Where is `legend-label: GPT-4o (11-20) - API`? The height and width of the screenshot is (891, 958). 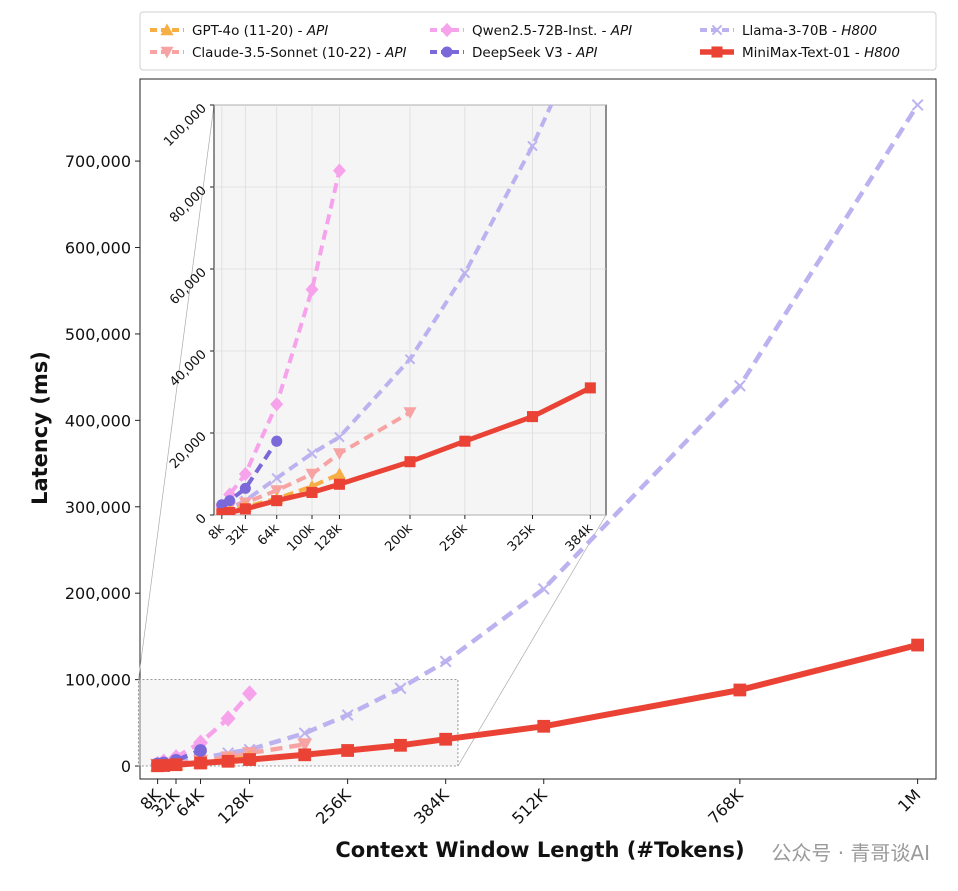 legend-label: GPT-4o (11-20) - API is located at coordinates (260, 31).